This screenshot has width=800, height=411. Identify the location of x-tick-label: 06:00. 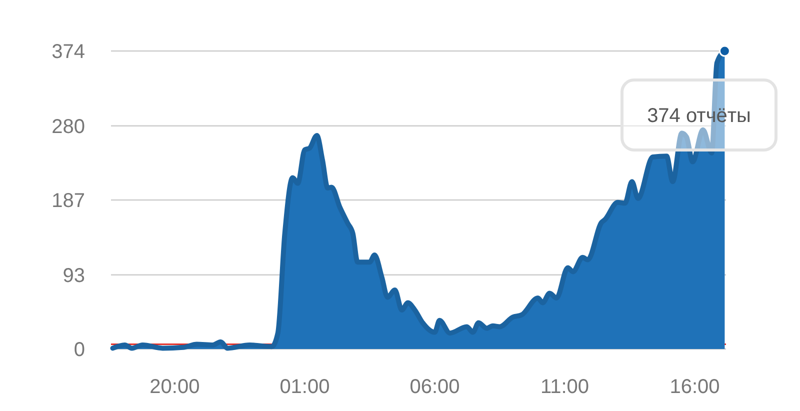
(435, 387).